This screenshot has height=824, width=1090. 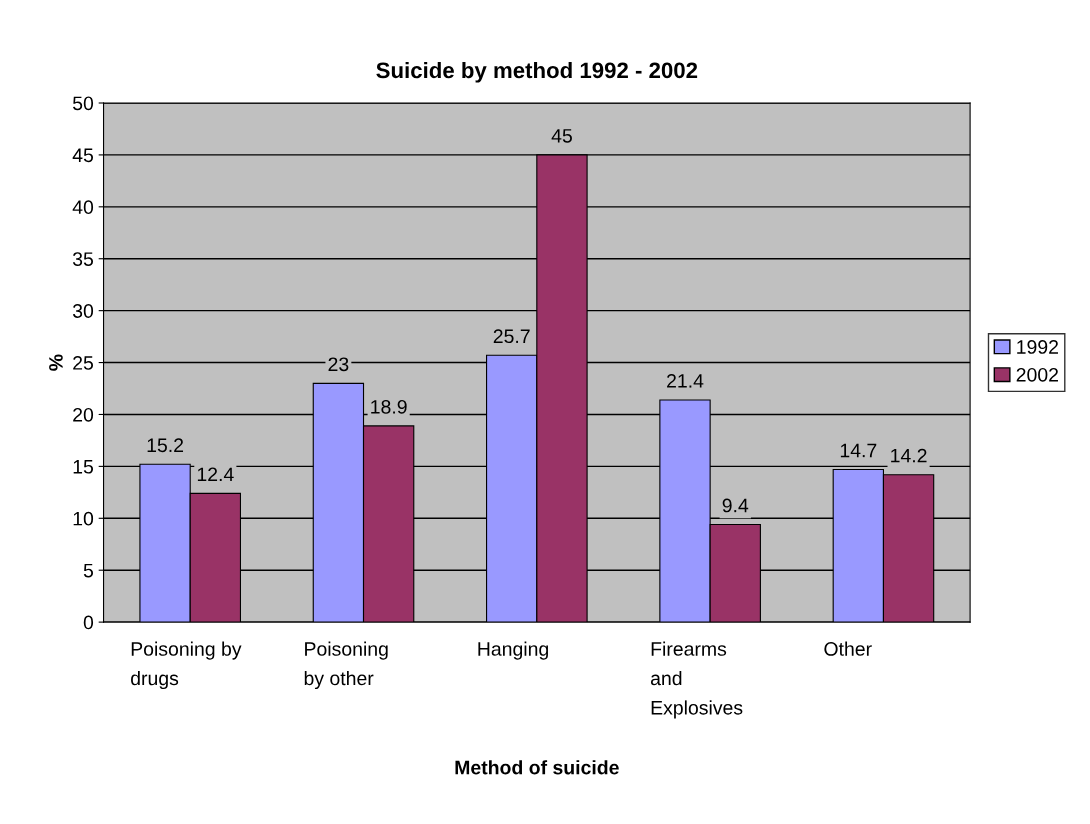 What do you see at coordinates (83, 311) in the screenshot?
I see `y-tick-label: 30` at bounding box center [83, 311].